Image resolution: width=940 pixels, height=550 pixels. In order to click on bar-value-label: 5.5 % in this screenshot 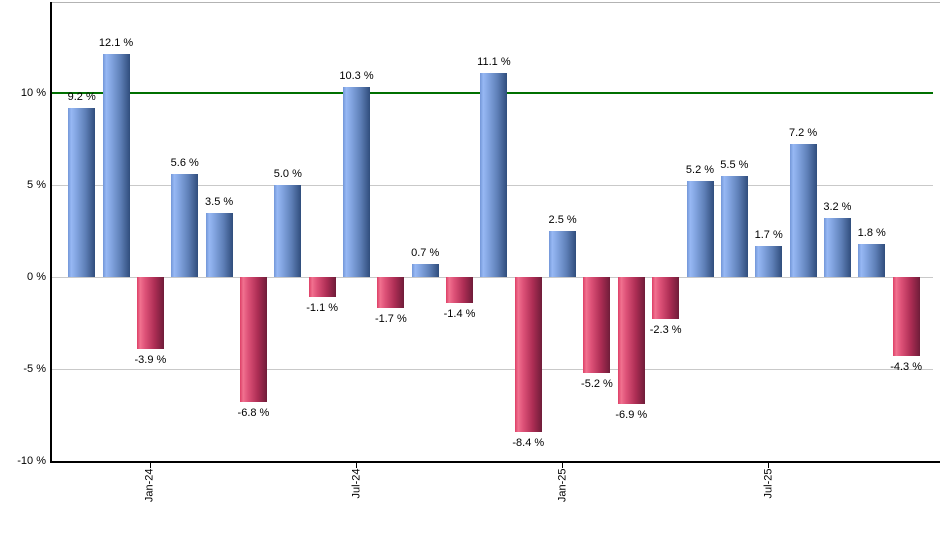, I will do `click(734, 164)`.